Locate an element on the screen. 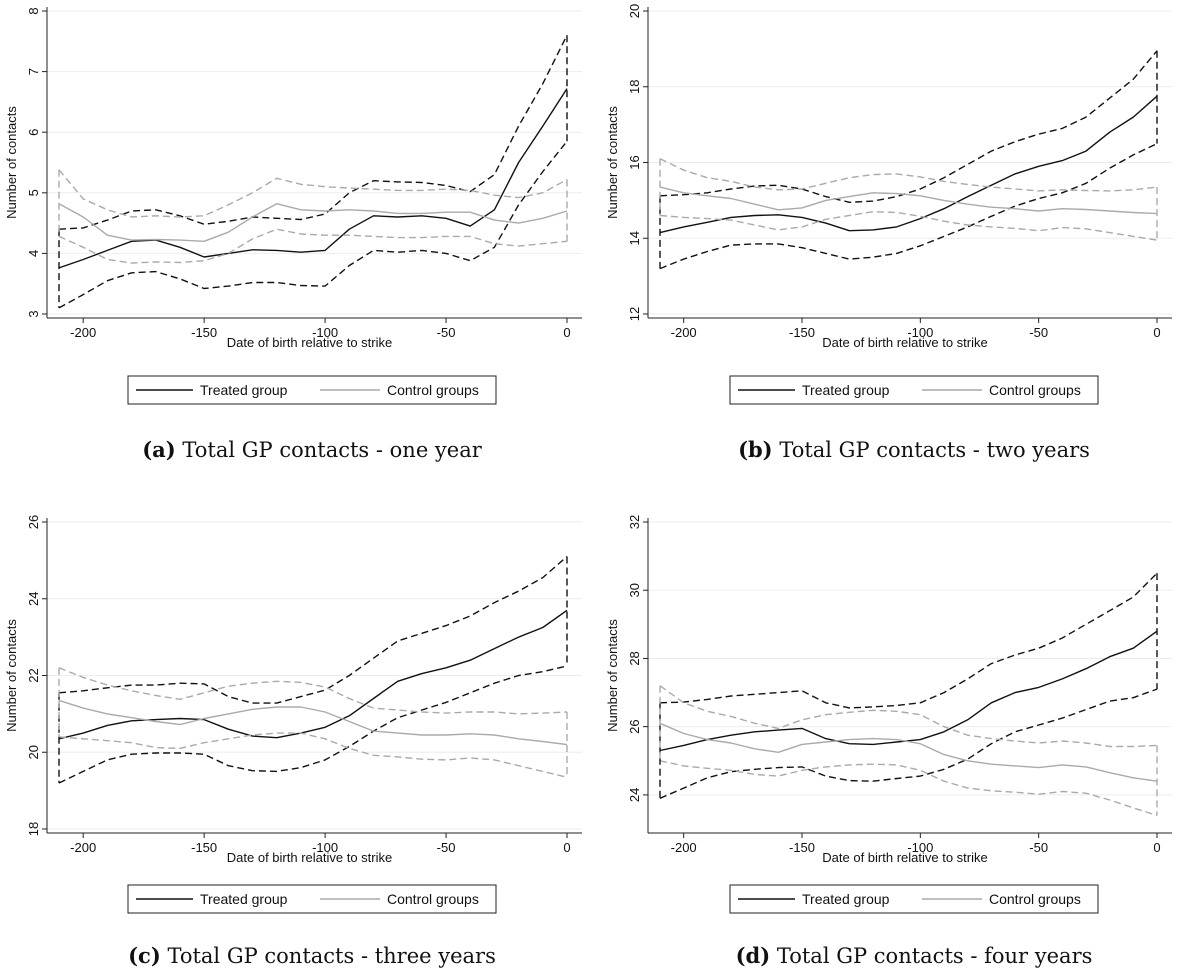  panel-caption-letter: (b) is located at coordinates (755, 449).